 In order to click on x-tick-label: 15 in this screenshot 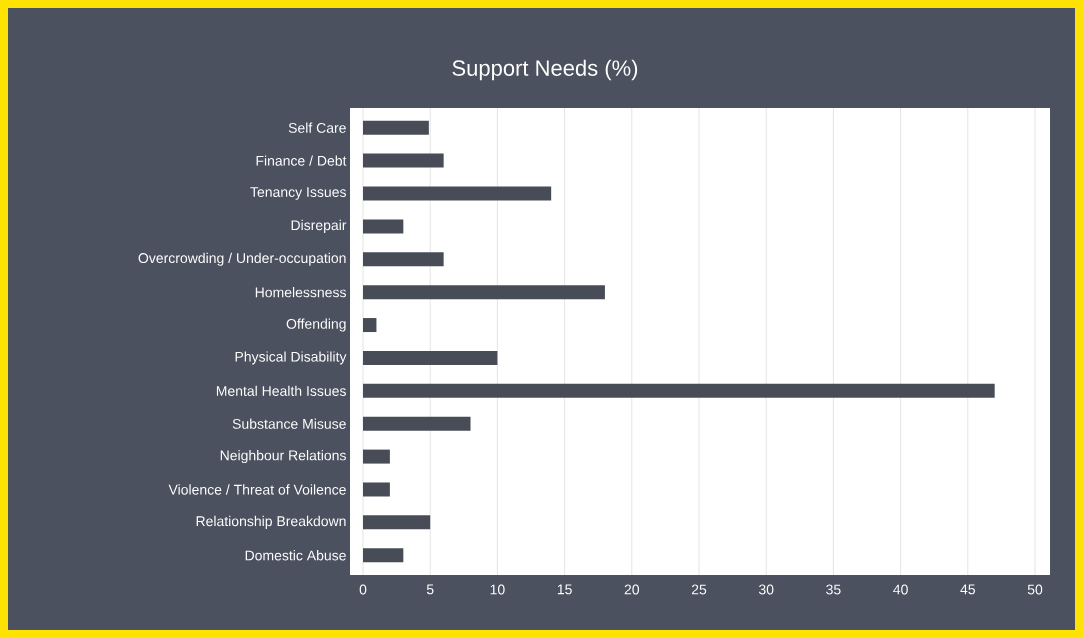, I will do `click(564, 589)`.